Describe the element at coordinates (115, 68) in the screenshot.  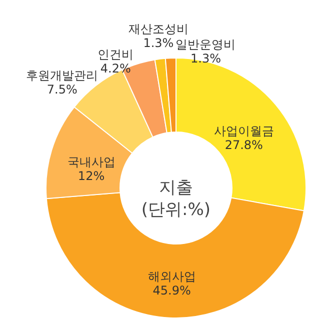
I see `data-label: 4.2%` at that location.